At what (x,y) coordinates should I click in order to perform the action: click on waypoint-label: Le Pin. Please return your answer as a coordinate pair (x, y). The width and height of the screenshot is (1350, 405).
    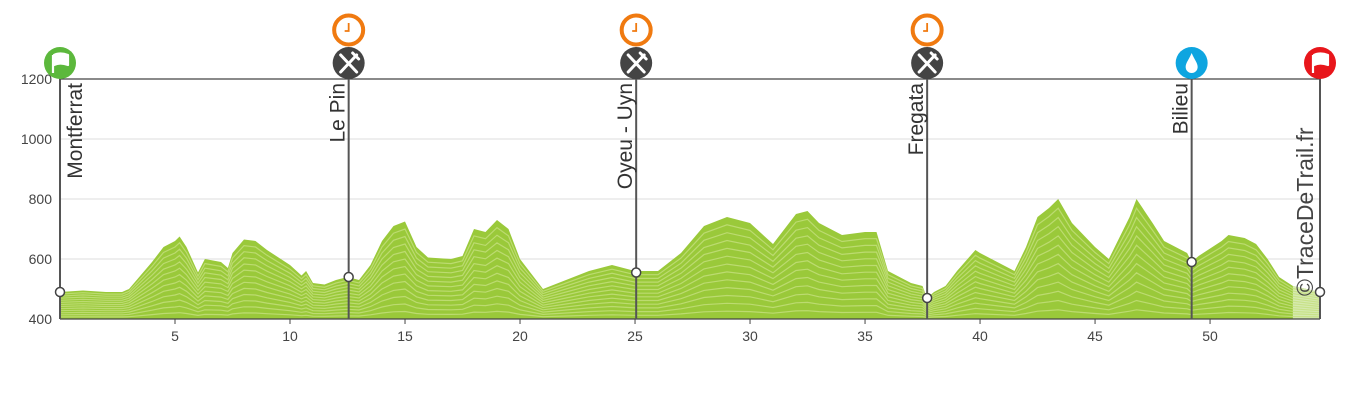
    Looking at the image, I should click on (338, 113).